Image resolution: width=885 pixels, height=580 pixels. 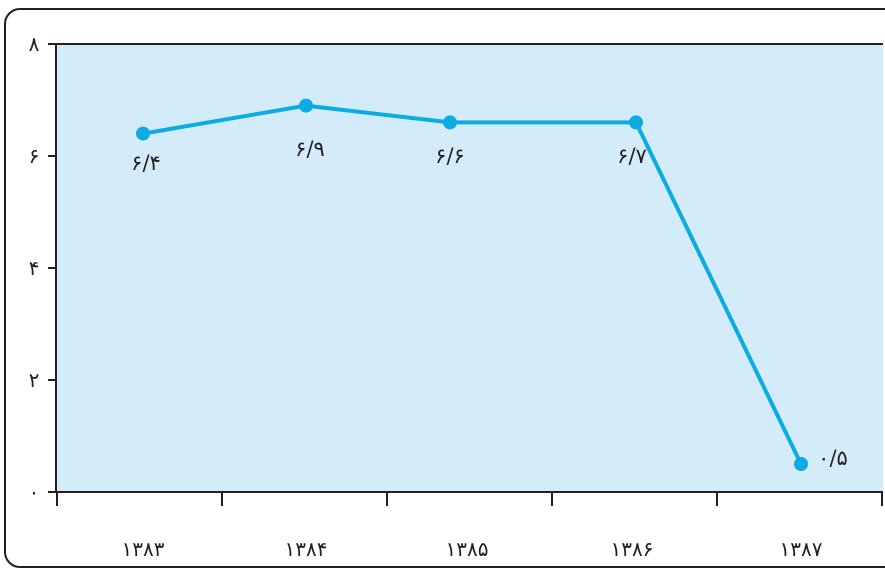 I want to click on x-tick-label: ۱۳۸۳, so click(x=143, y=549).